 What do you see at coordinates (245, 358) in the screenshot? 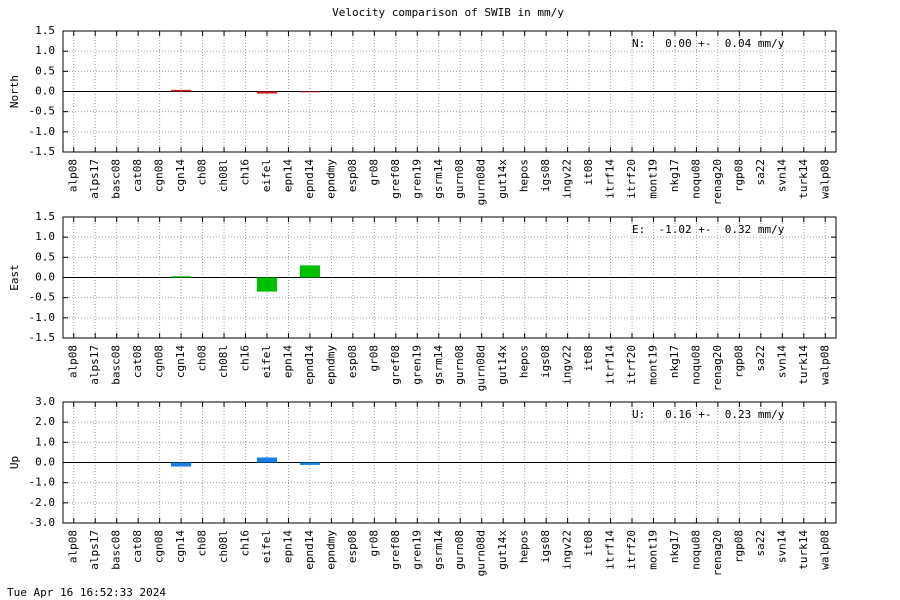
I see `x-tick-label: ch16` at bounding box center [245, 358].